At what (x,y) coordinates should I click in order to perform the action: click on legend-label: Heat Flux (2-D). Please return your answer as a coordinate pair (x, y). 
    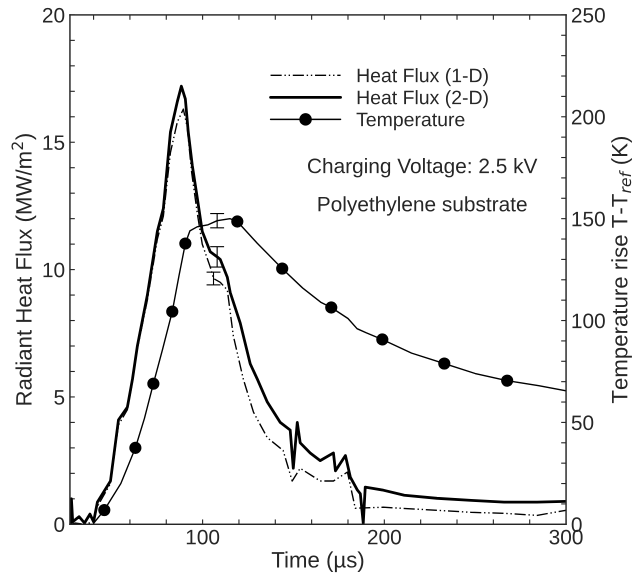
    Looking at the image, I should click on (423, 99).